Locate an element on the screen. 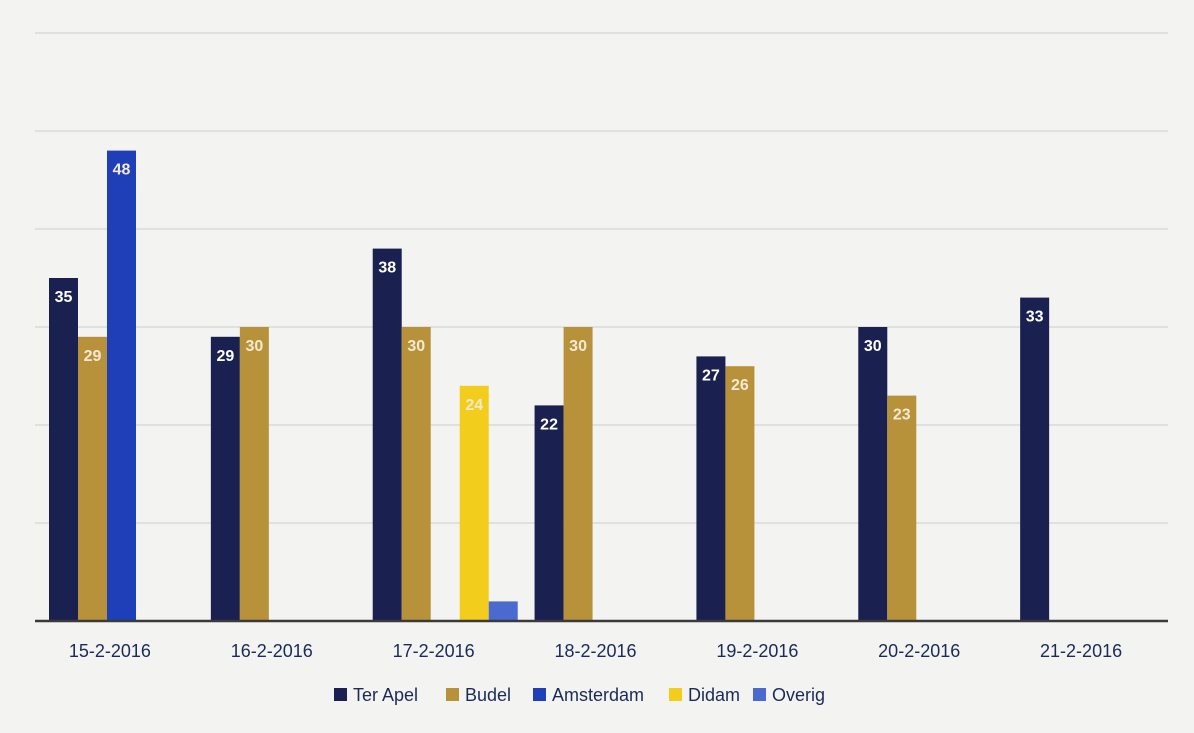  x-tick-label: 15-2-2016 is located at coordinates (110, 651).